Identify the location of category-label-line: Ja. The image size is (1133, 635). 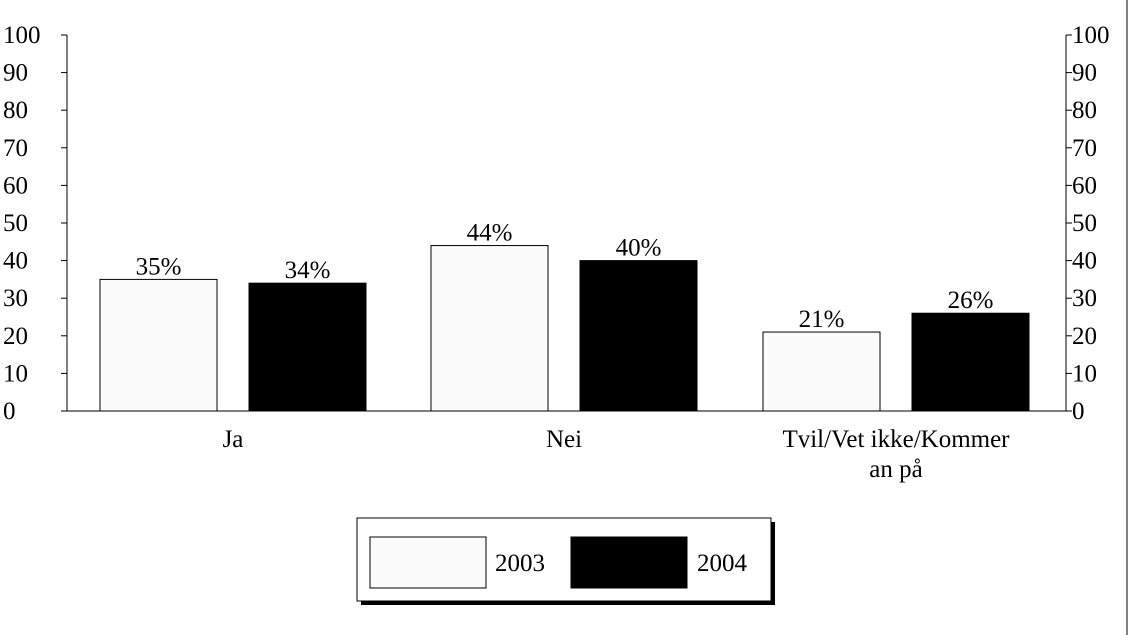
(233, 439).